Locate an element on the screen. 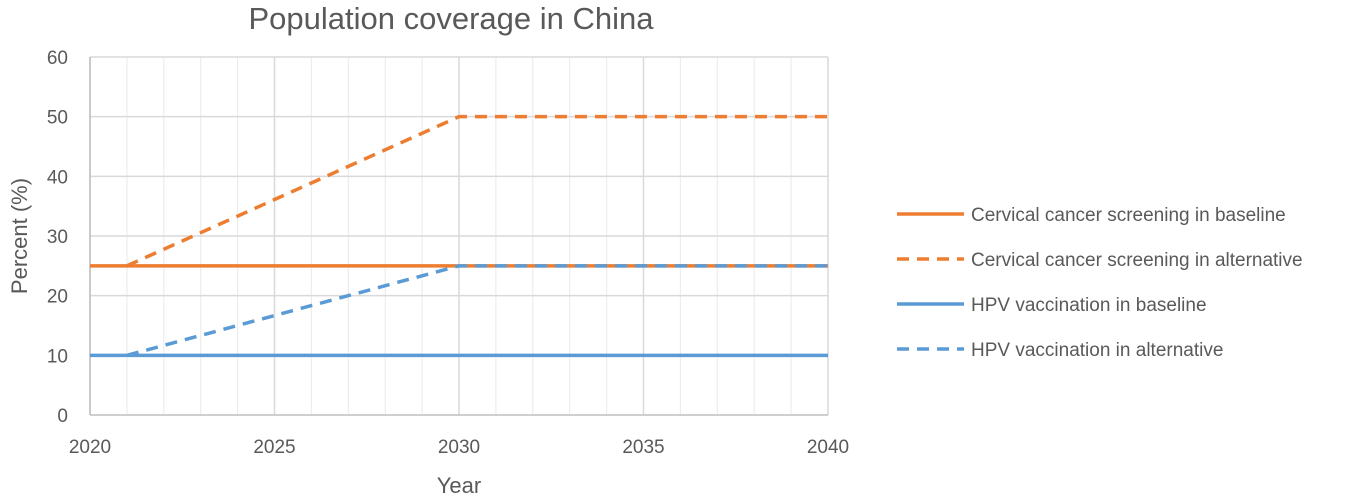 The width and height of the screenshot is (1357, 503). y-tick-label: 60 is located at coordinates (57, 58).